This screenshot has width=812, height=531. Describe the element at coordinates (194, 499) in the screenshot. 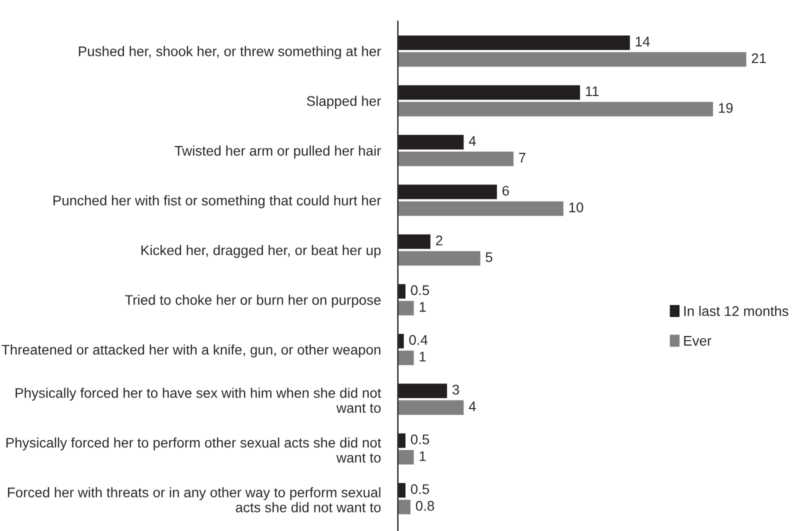

I see `y-tick-label: Forced her with threats or in any other way to perform sexual acts she did not want to` at that location.